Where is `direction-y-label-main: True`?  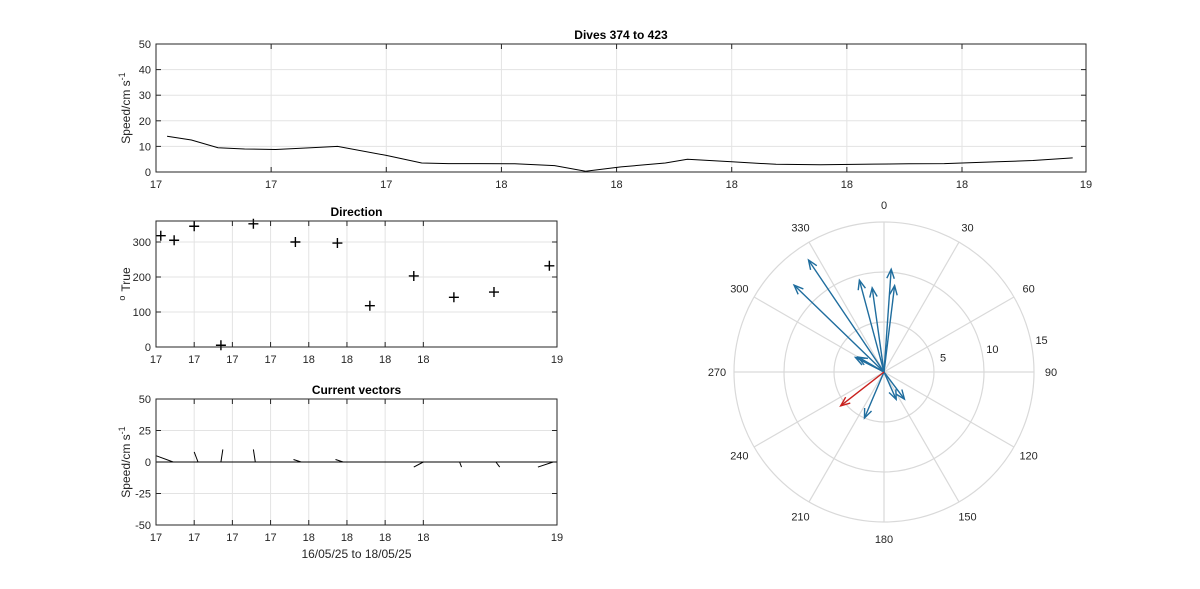 direction-y-label-main: True is located at coordinates (126, 279).